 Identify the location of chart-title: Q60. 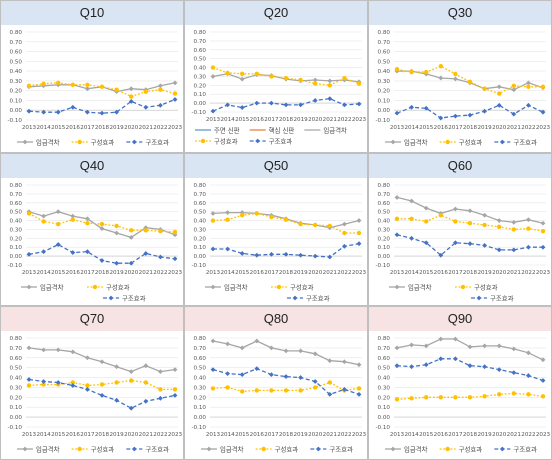
(460, 166).